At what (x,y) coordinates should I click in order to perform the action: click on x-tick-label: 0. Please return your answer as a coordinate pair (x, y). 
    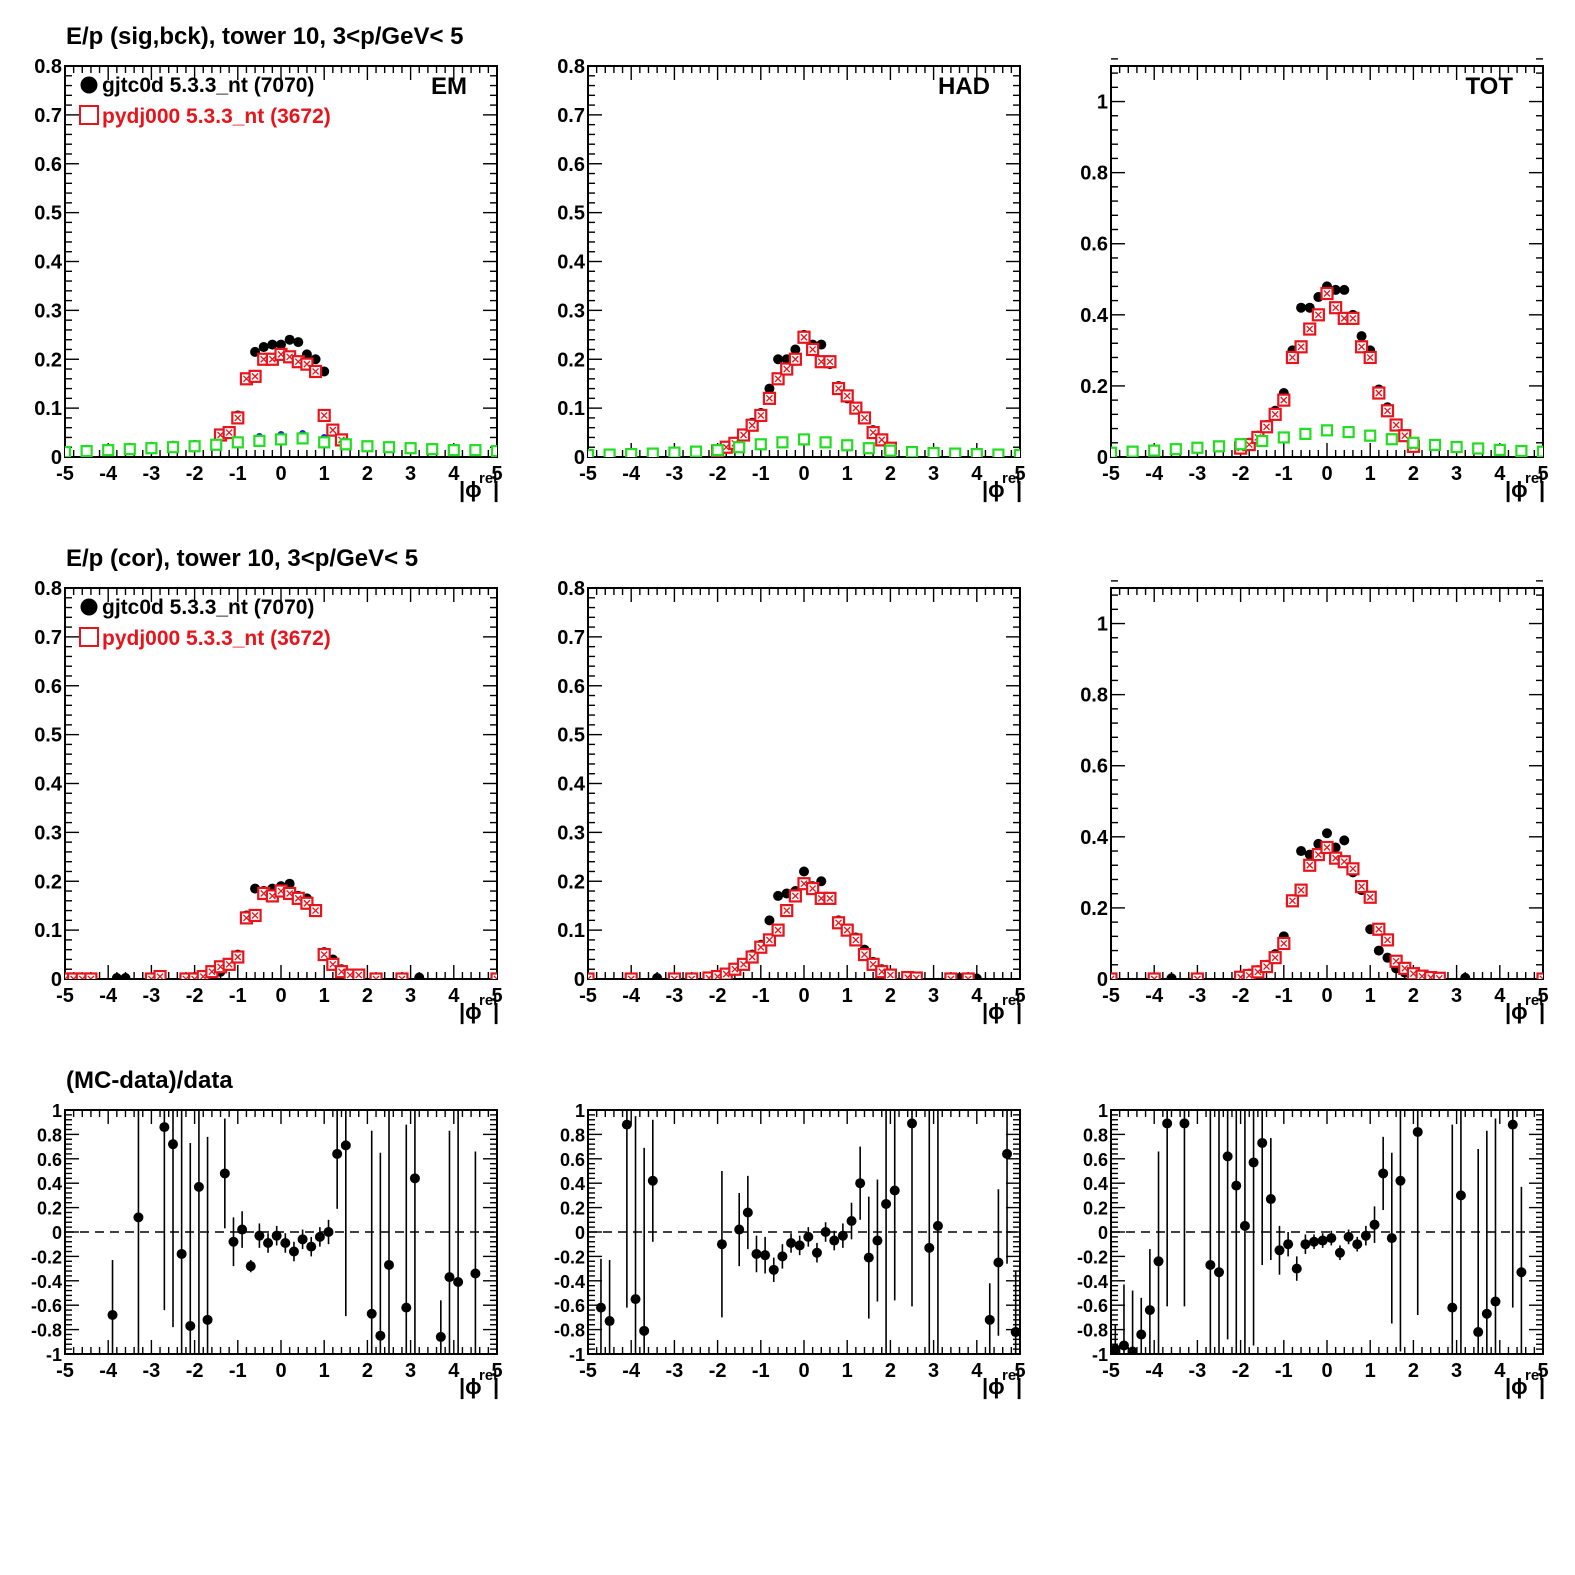
    Looking at the image, I should click on (803, 474).